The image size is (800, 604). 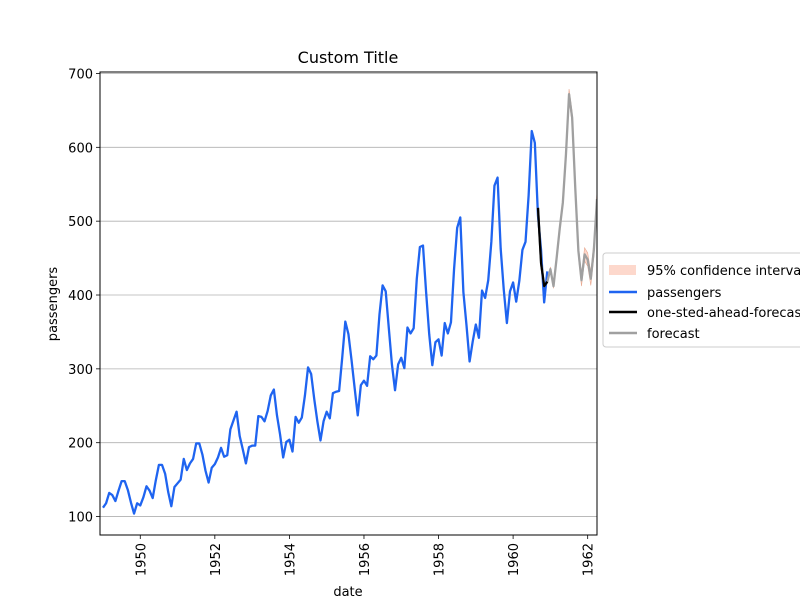 I want to click on legend-label-ci: 95% confidence interval, so click(x=723, y=271).